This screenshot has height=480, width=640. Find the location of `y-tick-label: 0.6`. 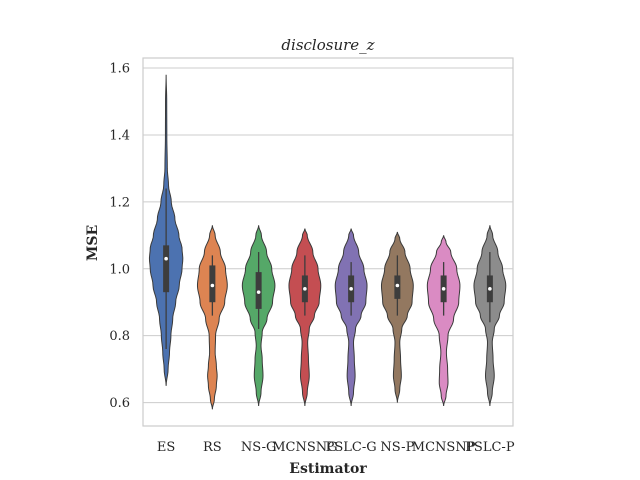

y-tick-label: 0.6 is located at coordinates (119, 403).